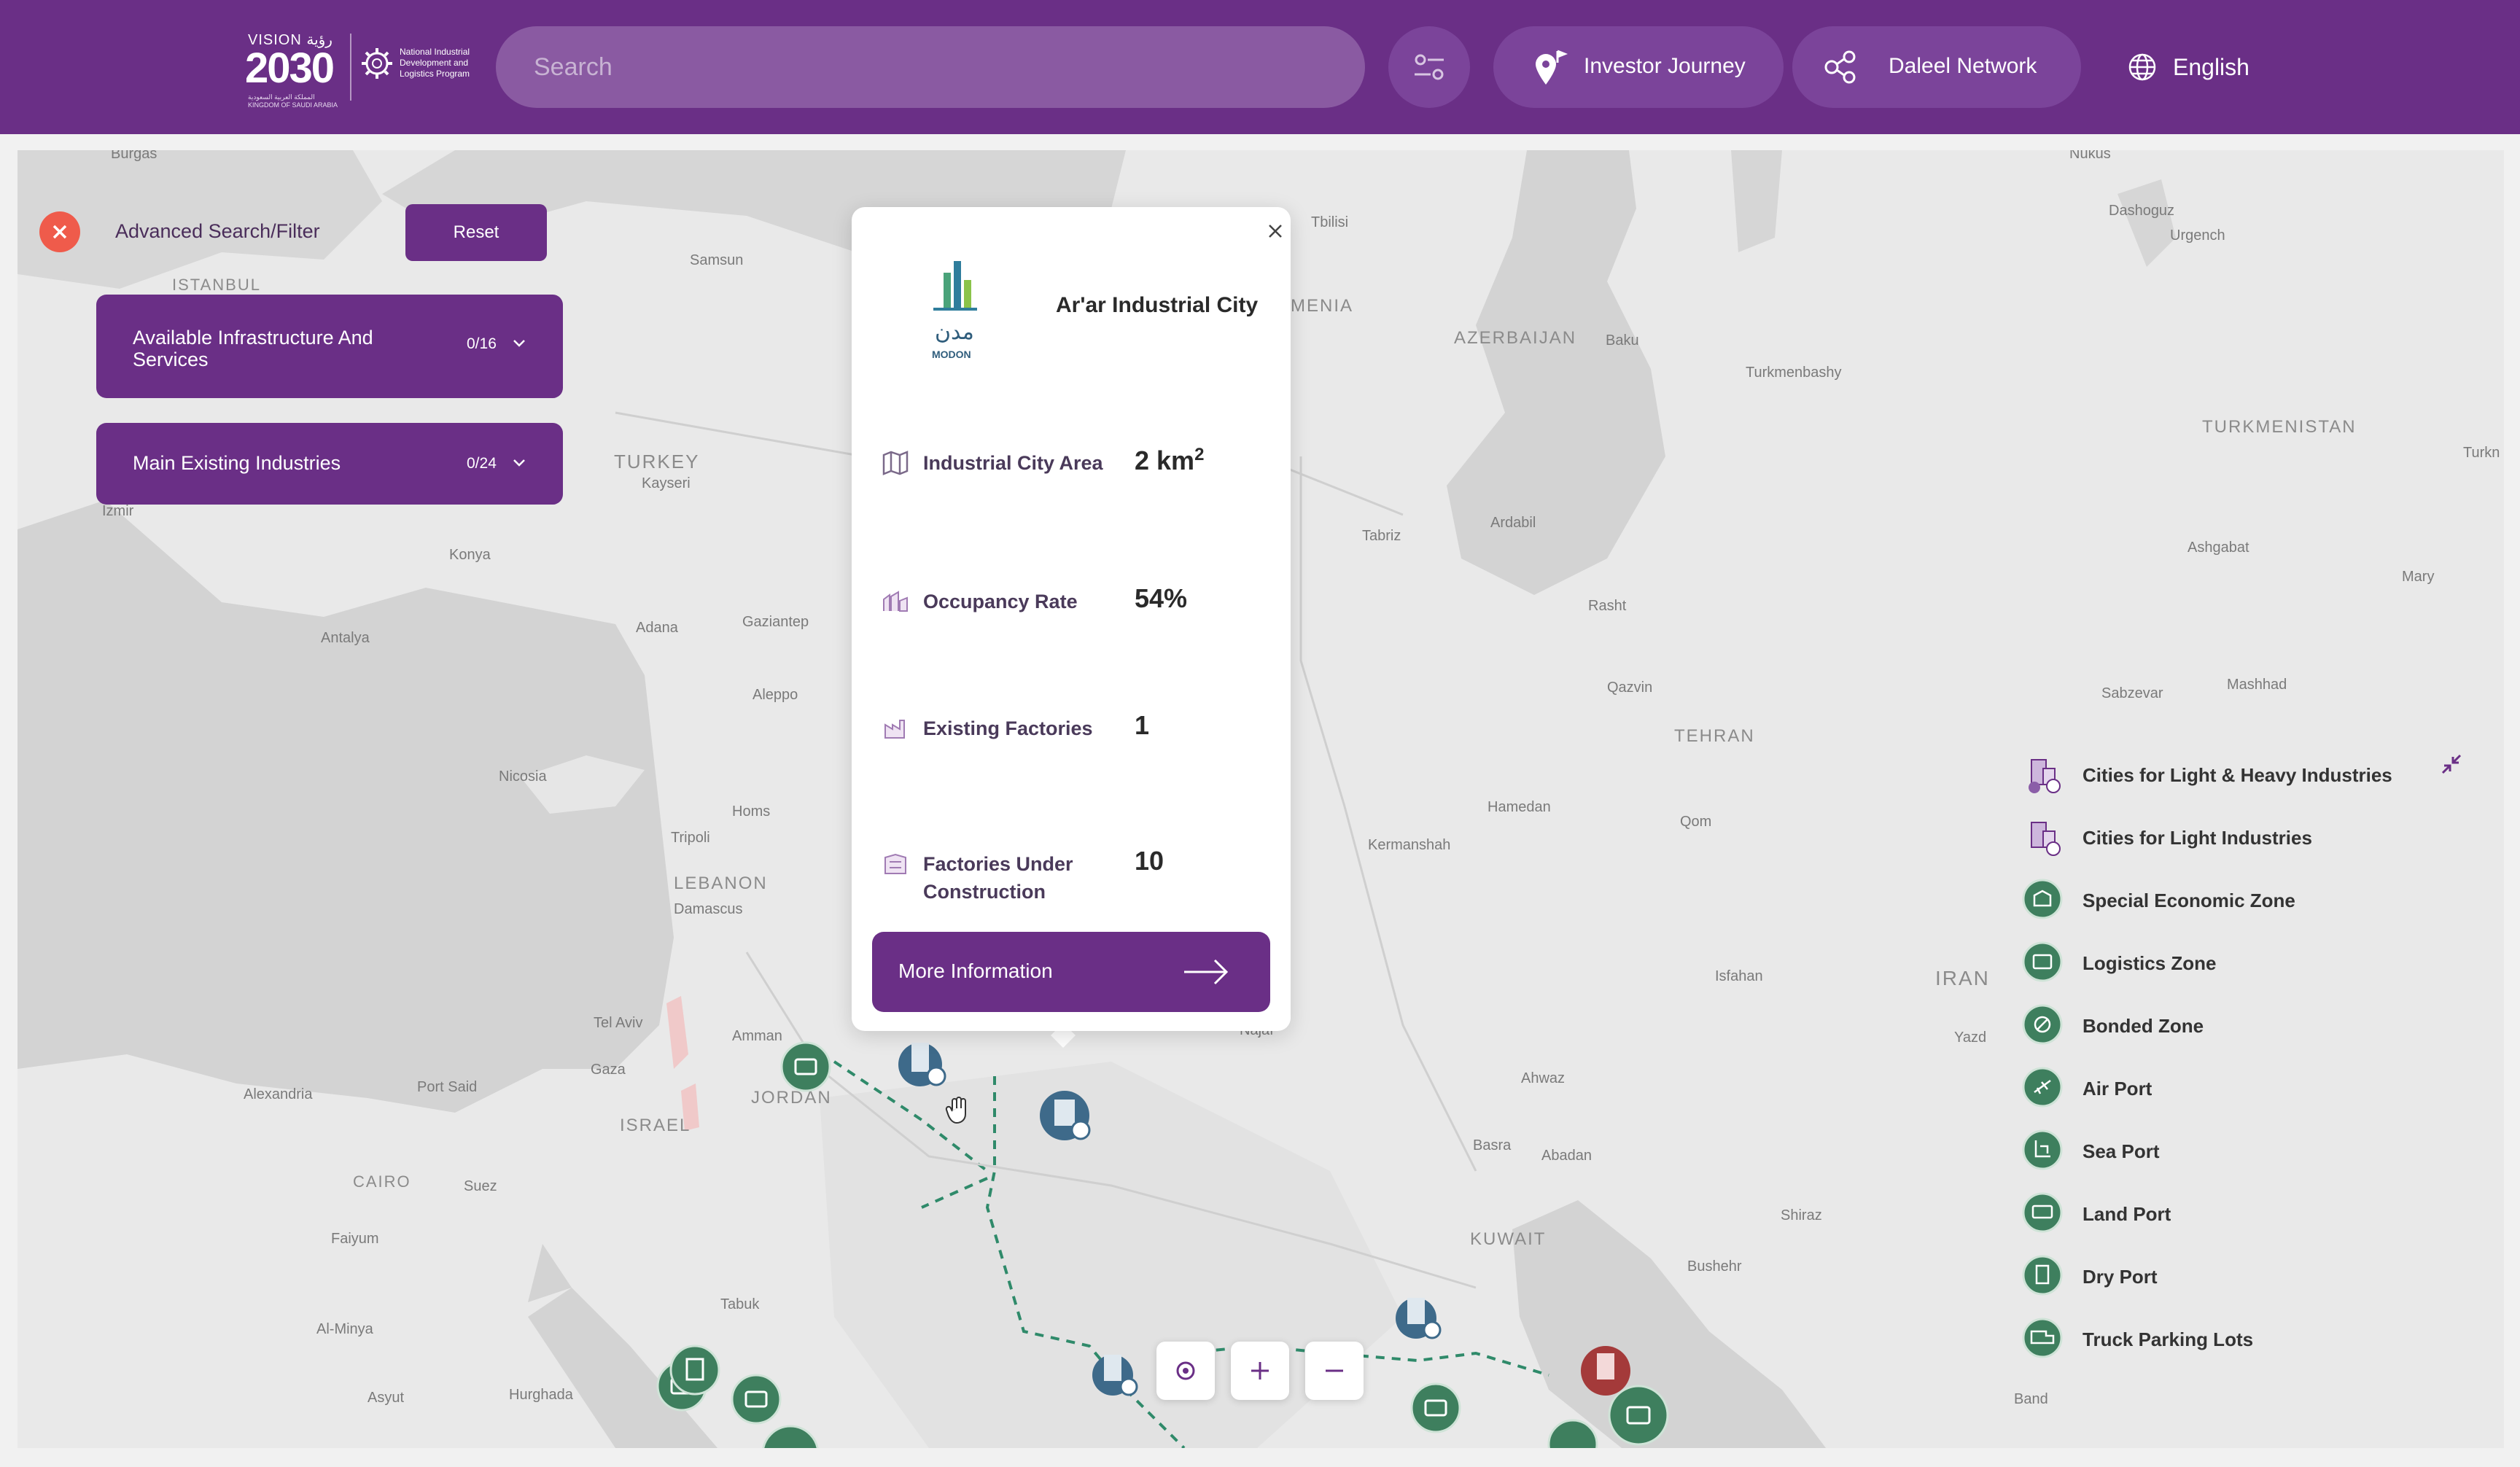  What do you see at coordinates (721, 883) in the screenshot?
I see `place-lebanon: LEBANON` at bounding box center [721, 883].